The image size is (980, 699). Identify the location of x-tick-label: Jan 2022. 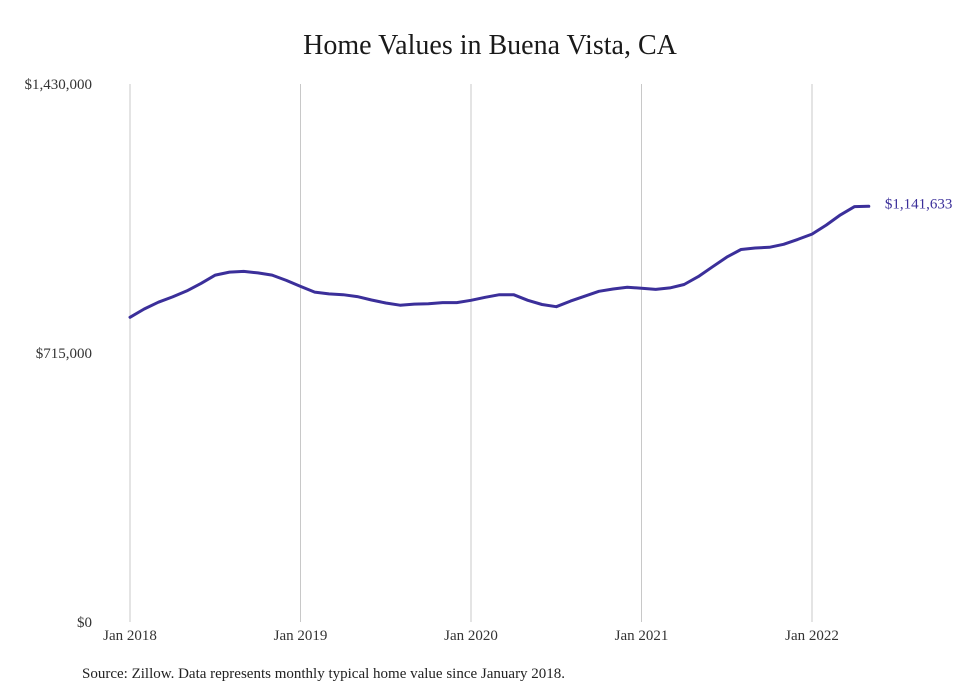
(812, 636).